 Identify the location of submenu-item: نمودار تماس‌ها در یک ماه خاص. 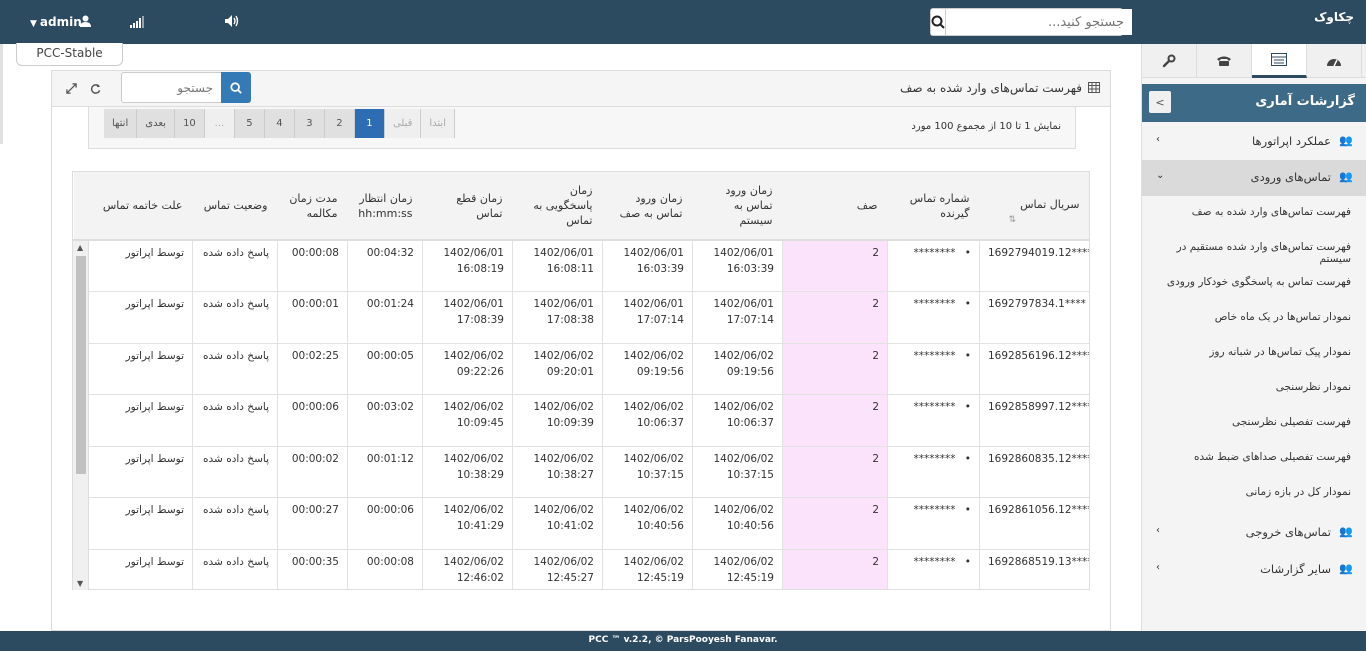
(1282, 317).